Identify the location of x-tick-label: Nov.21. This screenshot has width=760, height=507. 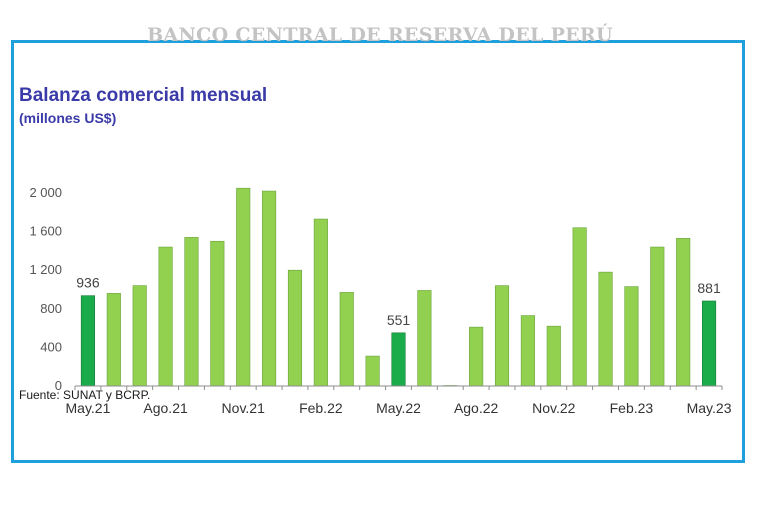
(244, 408).